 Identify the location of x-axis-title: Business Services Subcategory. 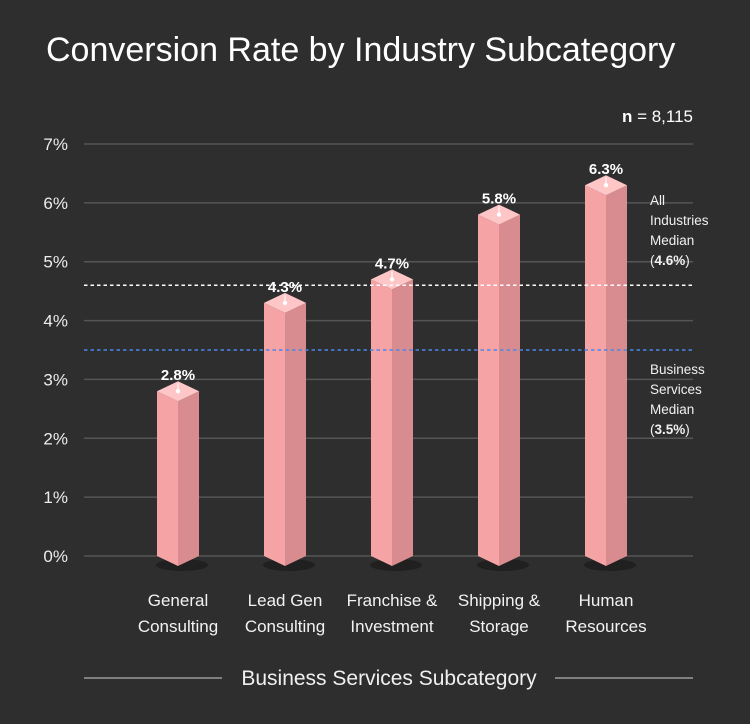
(389, 678).